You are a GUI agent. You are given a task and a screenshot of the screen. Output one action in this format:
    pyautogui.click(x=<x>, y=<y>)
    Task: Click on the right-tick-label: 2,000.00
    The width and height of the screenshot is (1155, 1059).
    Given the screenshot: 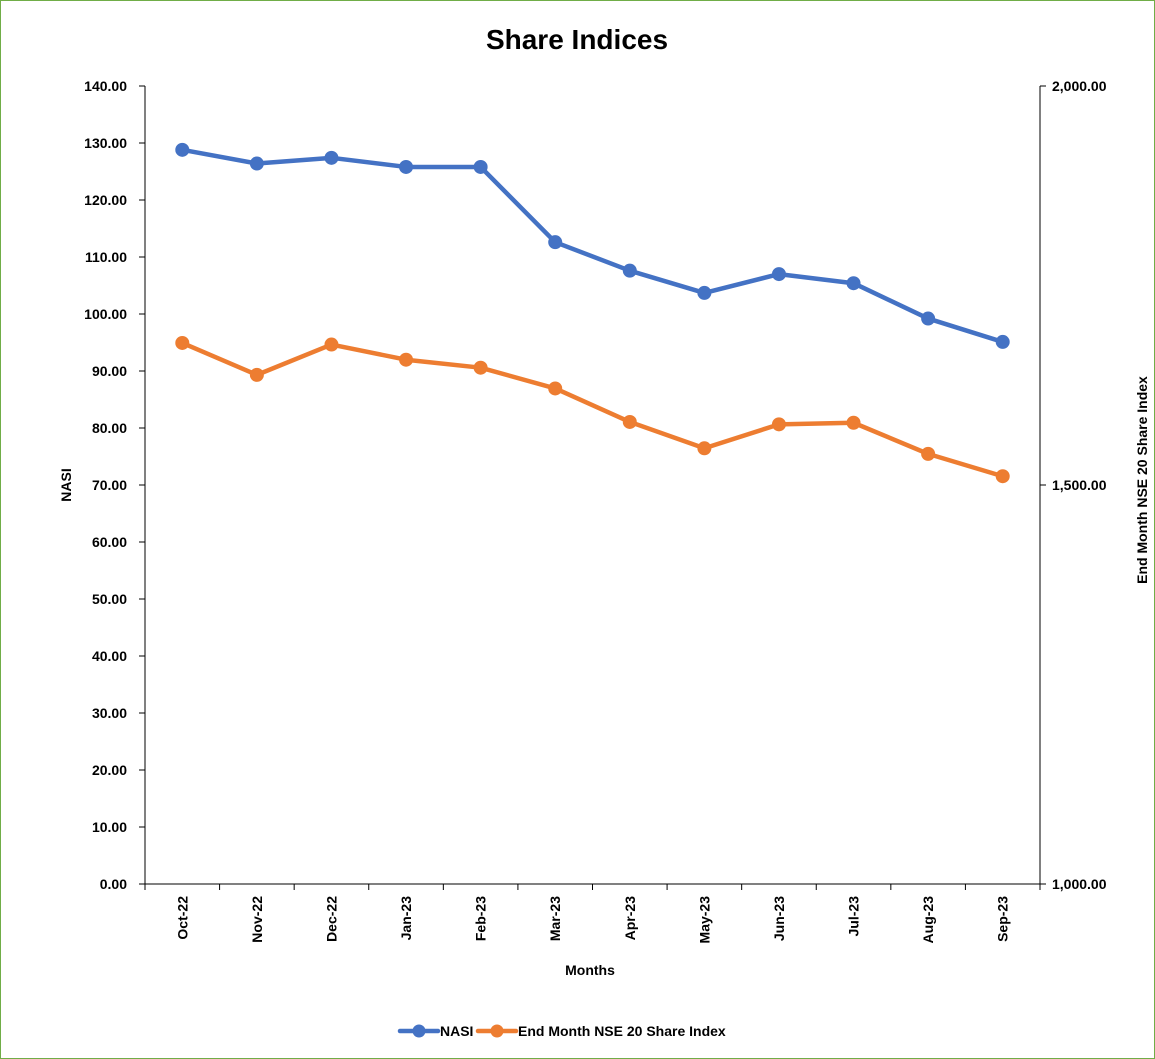 What is the action you would take?
    pyautogui.click(x=1079, y=86)
    